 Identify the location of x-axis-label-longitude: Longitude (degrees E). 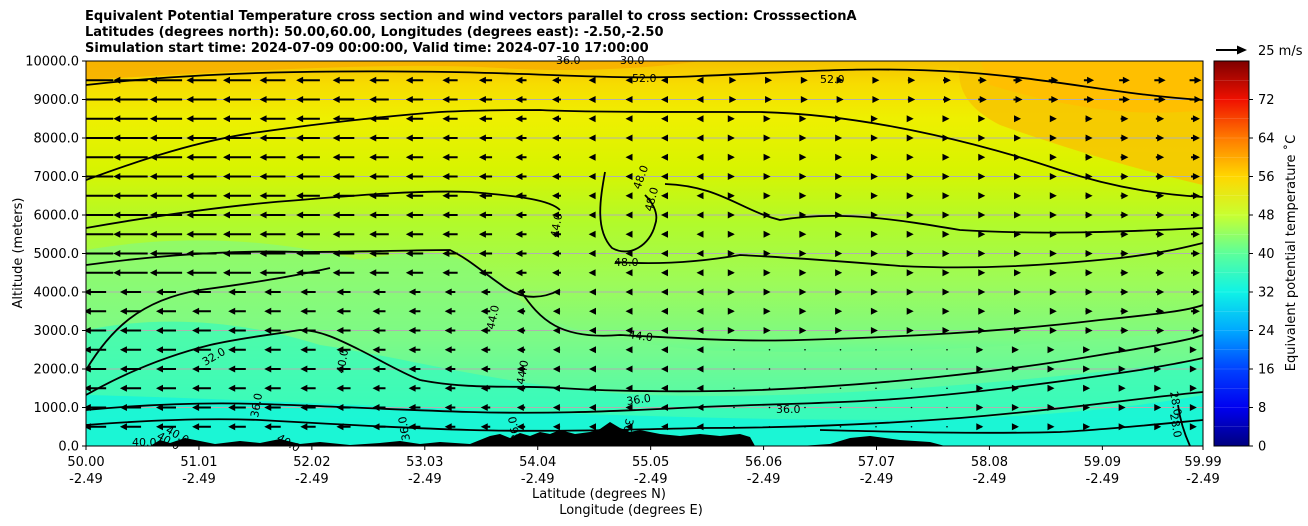
(631, 510).